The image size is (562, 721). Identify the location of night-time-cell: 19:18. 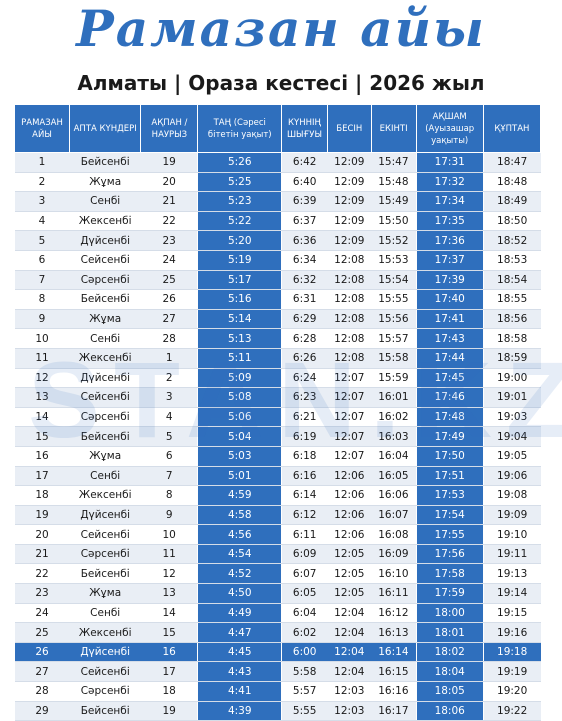
(512, 652).